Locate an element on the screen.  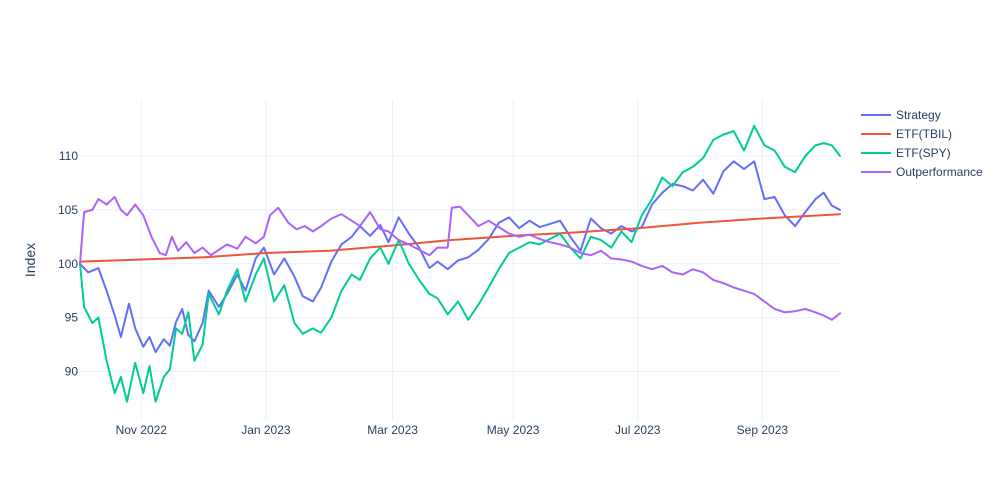
y-tick-label: 105 is located at coordinates (68, 210).